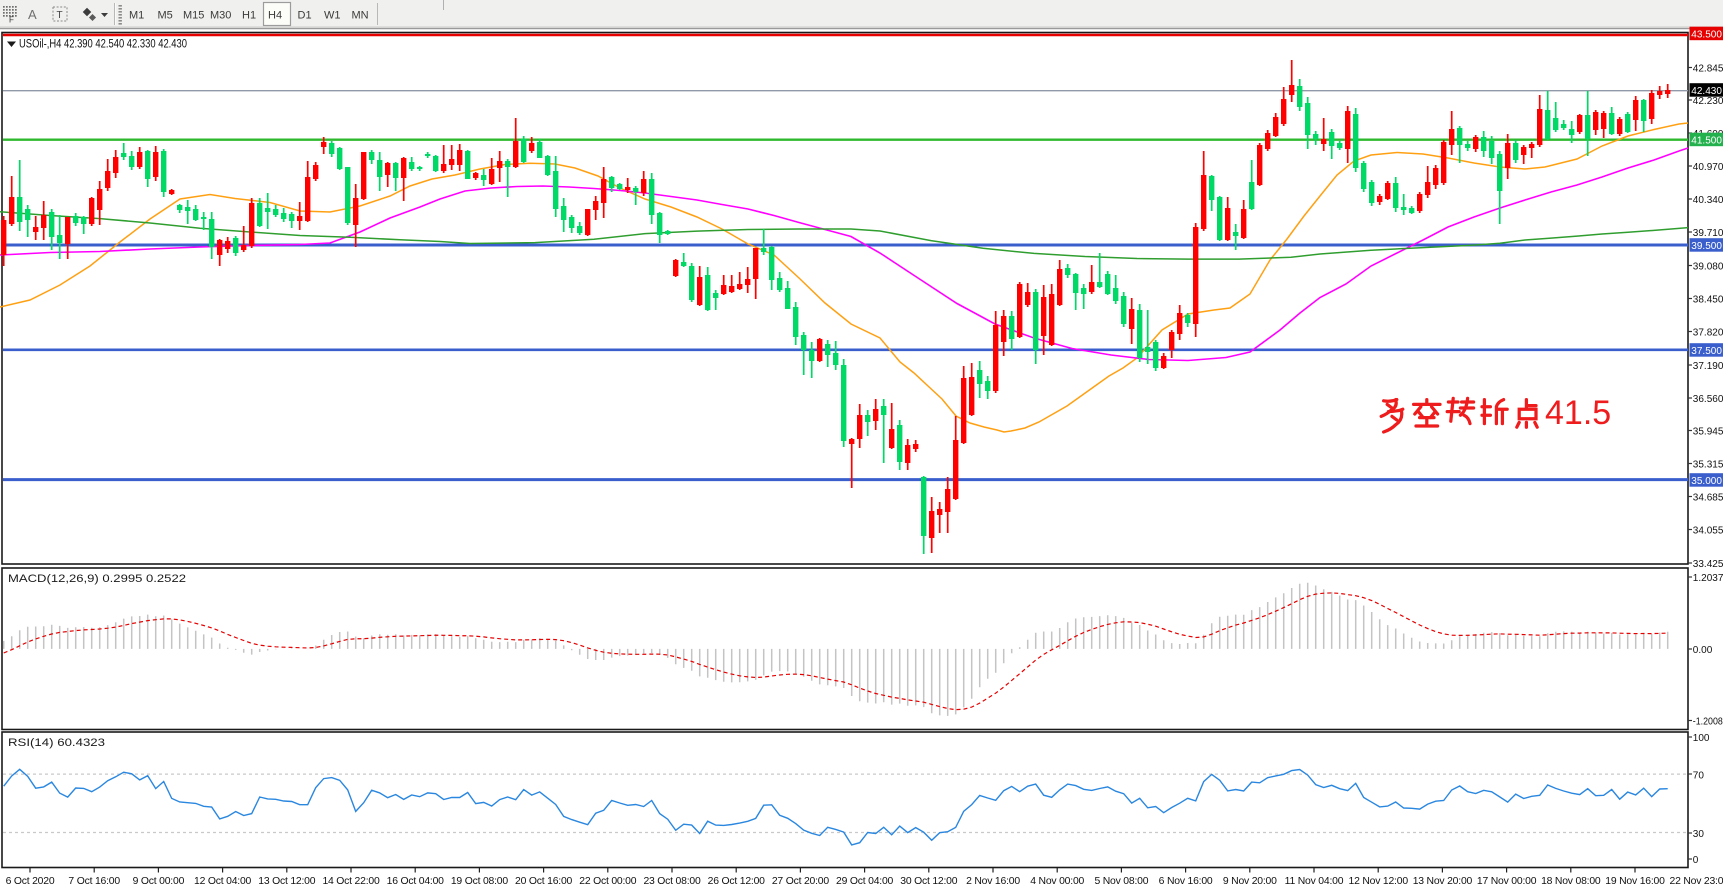 This screenshot has width=1723, height=896. Describe the element at coordinates (1706, 91) in the screenshot. I see `svg-text: 42.430` at that location.